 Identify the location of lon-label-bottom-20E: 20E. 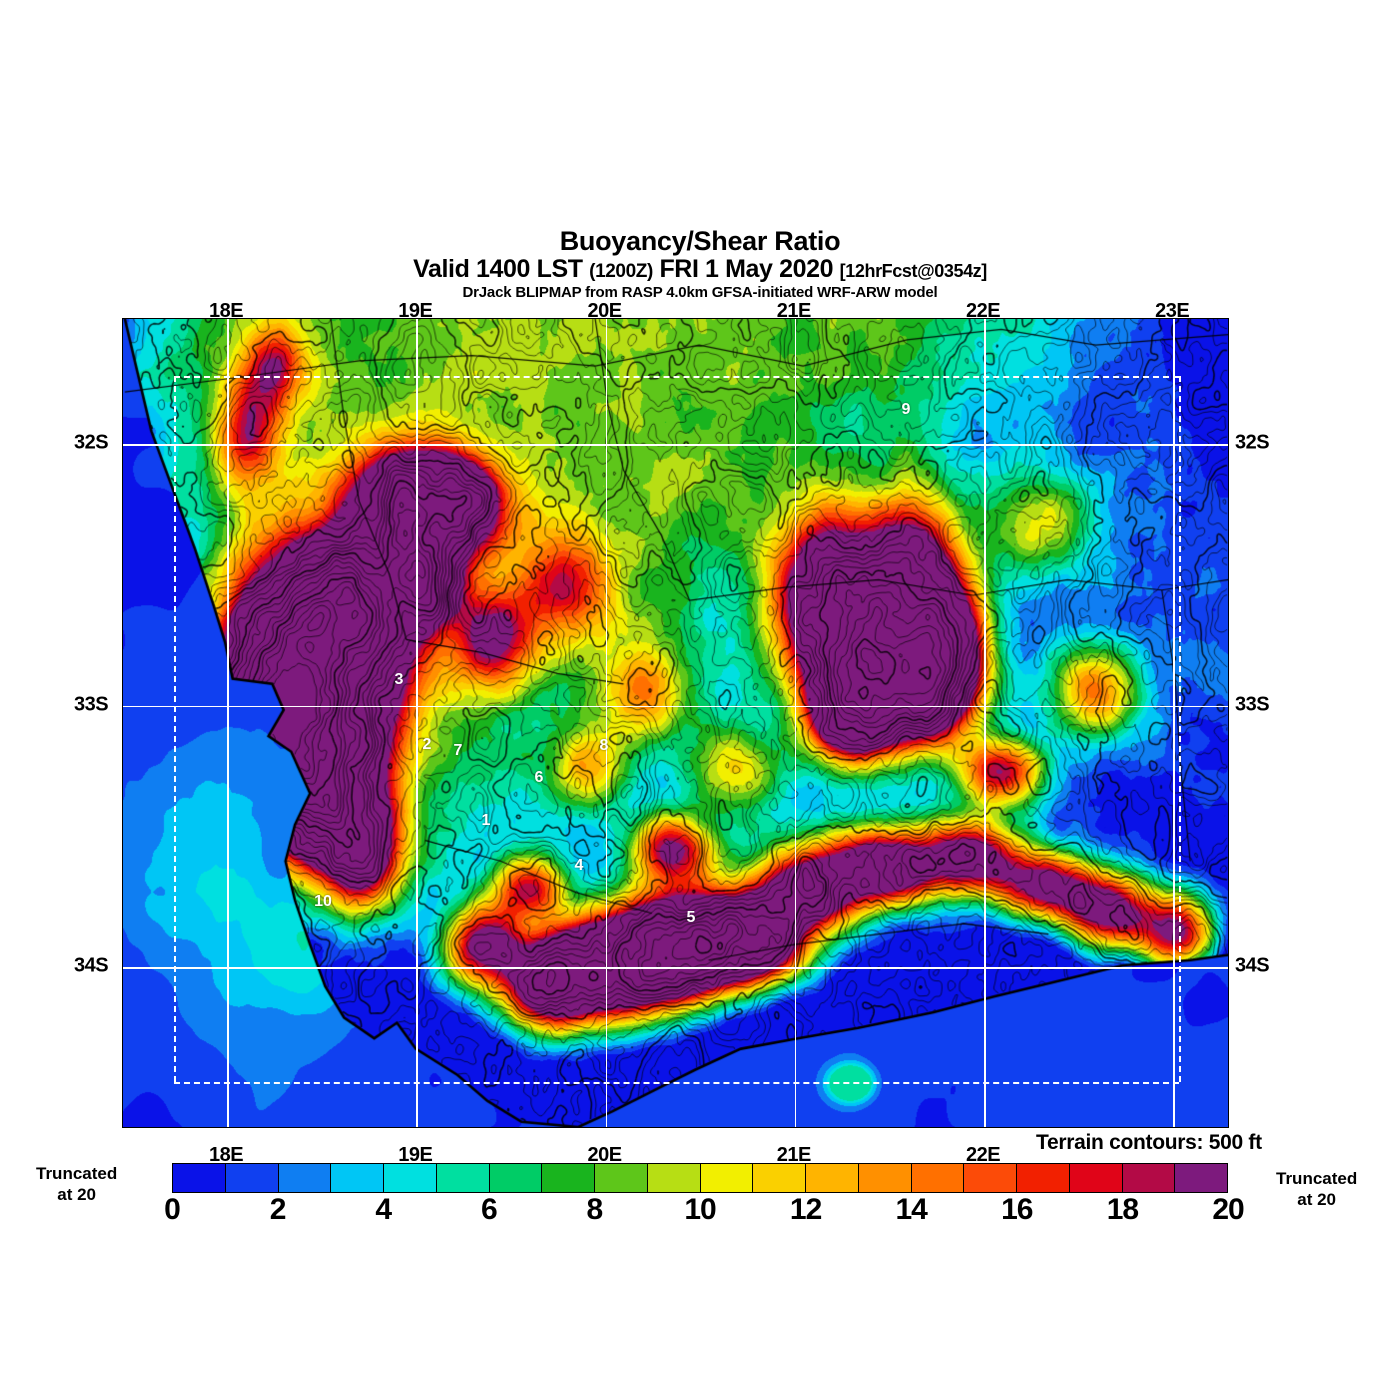
(604, 1155).